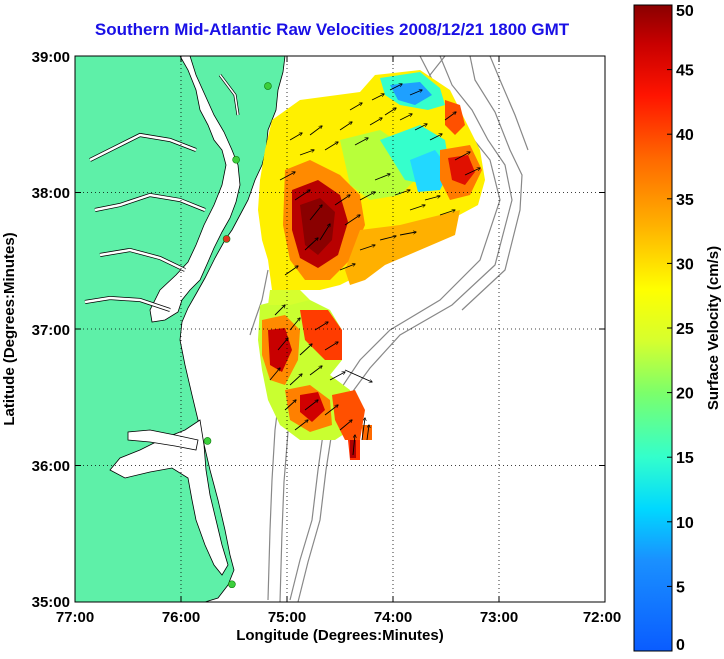  Describe the element at coordinates (268, 86) in the screenshot. I see `station-2-marker` at that location.